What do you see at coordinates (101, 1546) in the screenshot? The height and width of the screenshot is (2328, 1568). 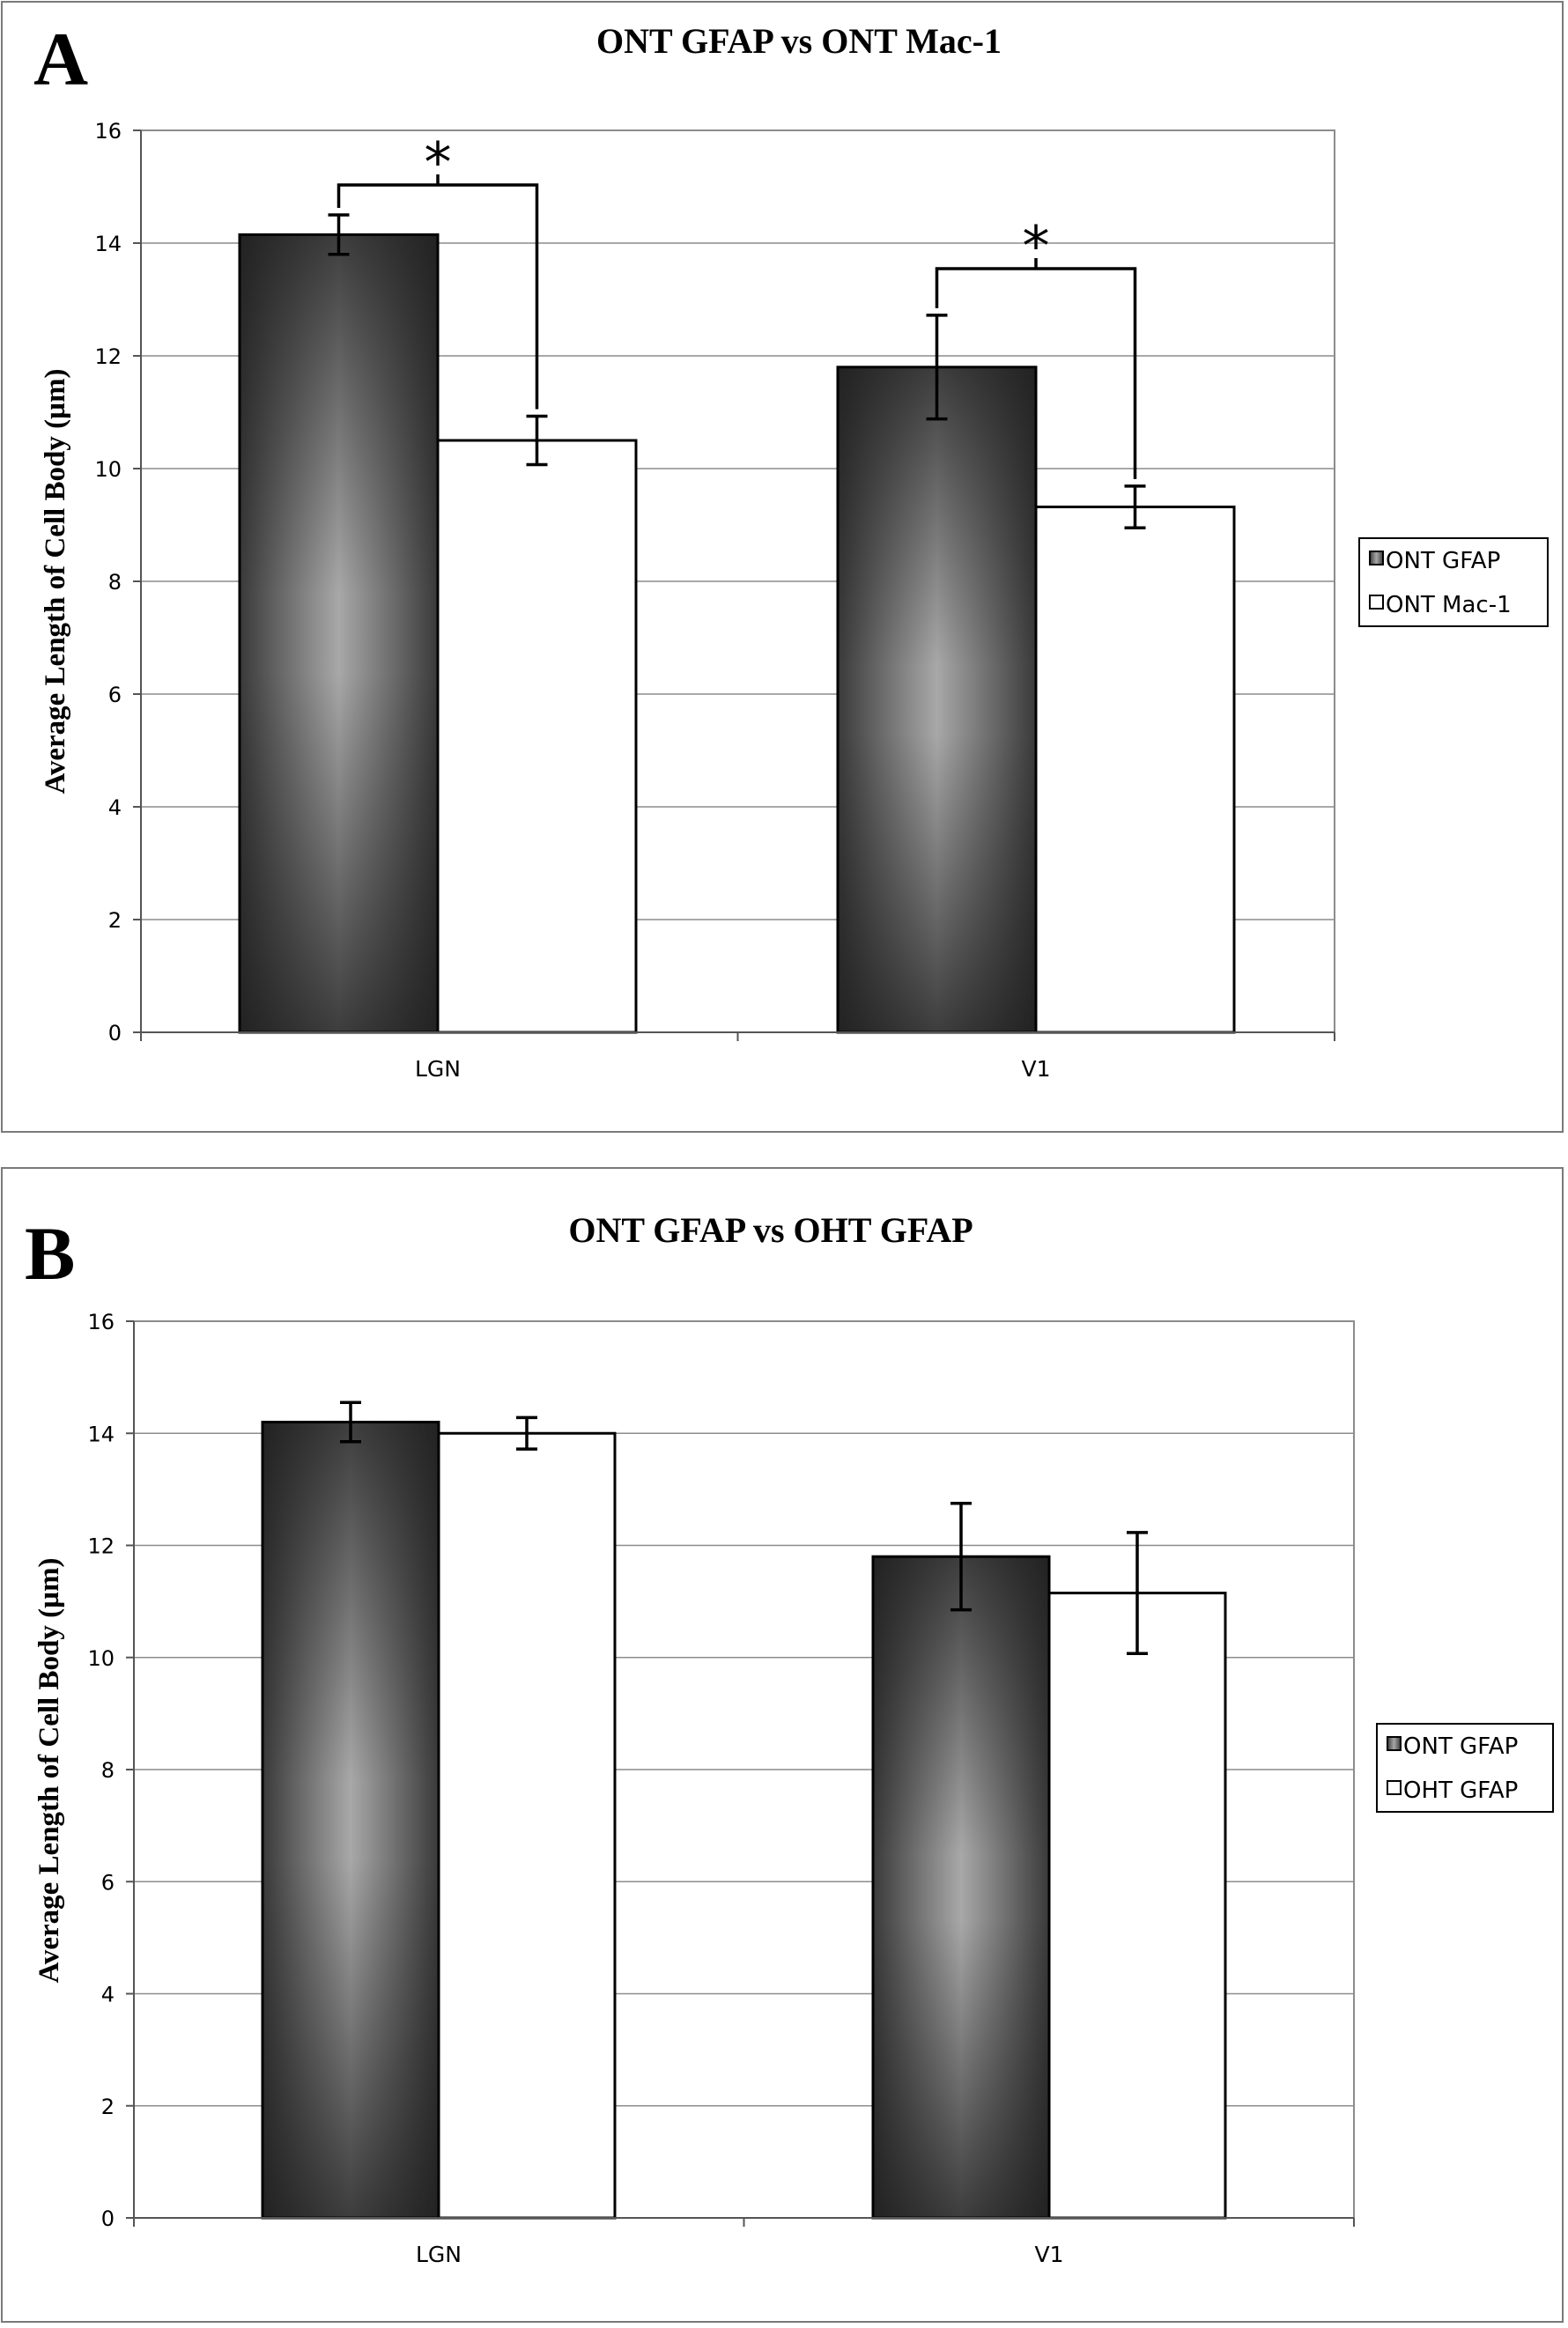 I see `panel-b-y-tick-label: 12` at bounding box center [101, 1546].